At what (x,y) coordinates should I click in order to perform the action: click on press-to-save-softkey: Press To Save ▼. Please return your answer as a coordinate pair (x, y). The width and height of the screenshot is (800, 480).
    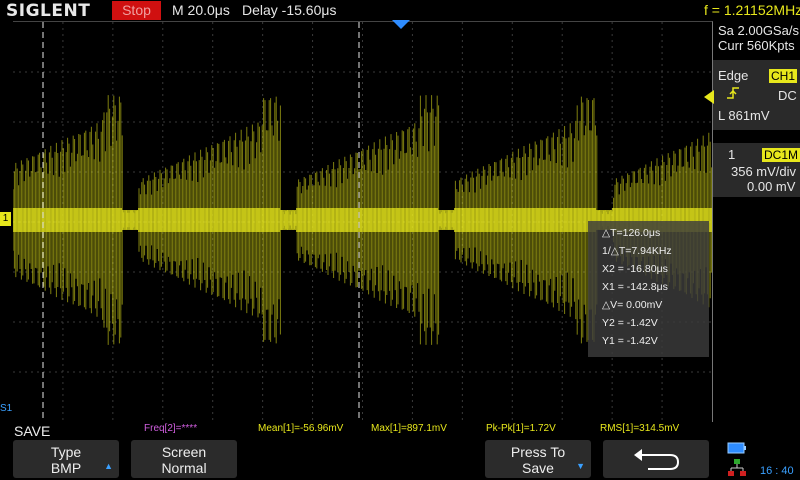
    Looking at the image, I should click on (538, 459).